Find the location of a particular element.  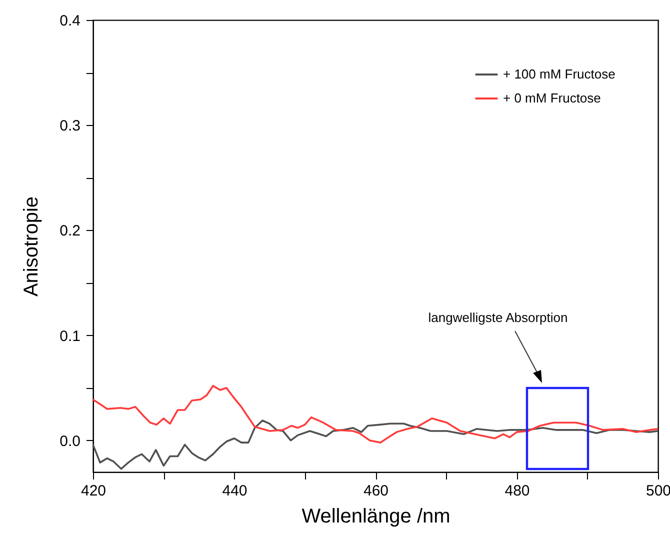

y-axis-title: Anisotropie is located at coordinates (31, 246).